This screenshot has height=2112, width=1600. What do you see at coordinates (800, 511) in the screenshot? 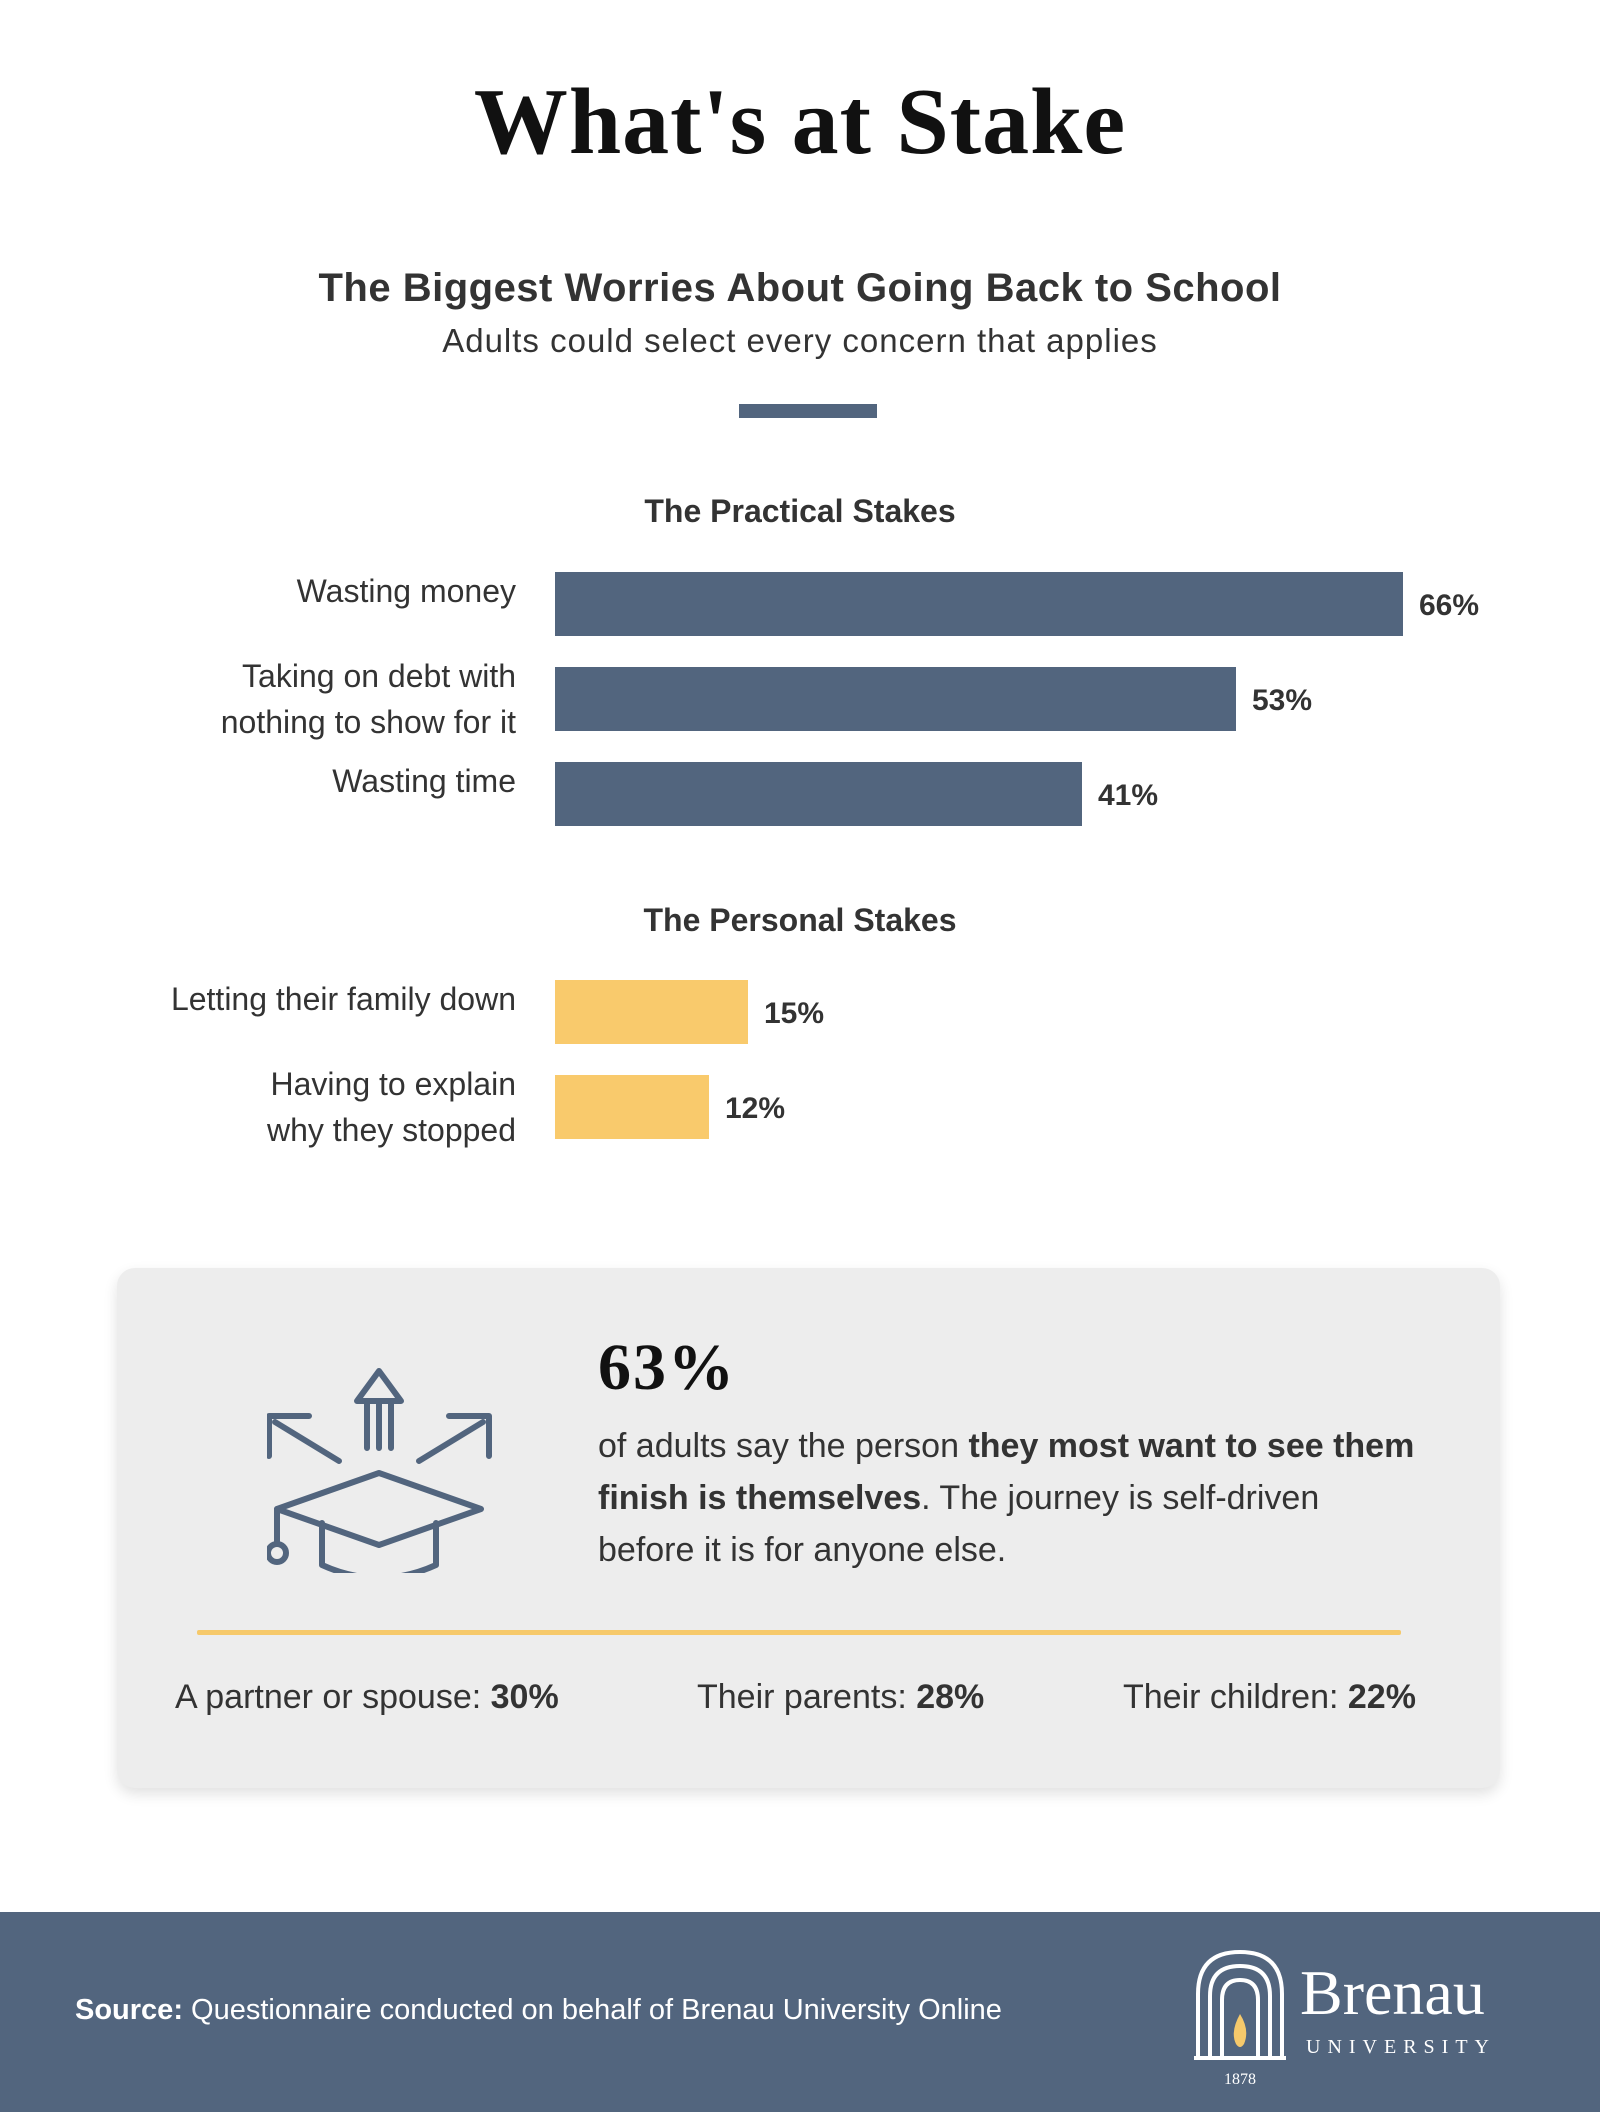
I see `group-title-practical: The Practical Stakes` at bounding box center [800, 511].